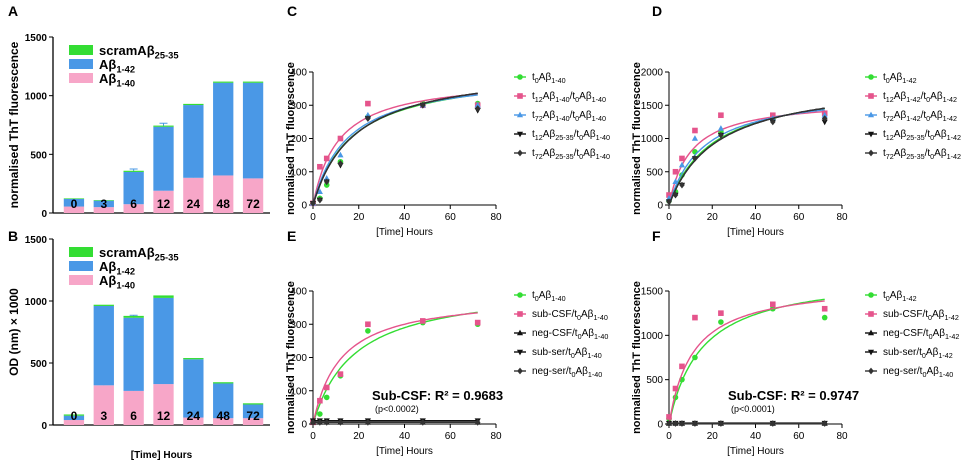  Describe the element at coordinates (81, 64) in the screenshot. I see `legend-swatch` at that location.